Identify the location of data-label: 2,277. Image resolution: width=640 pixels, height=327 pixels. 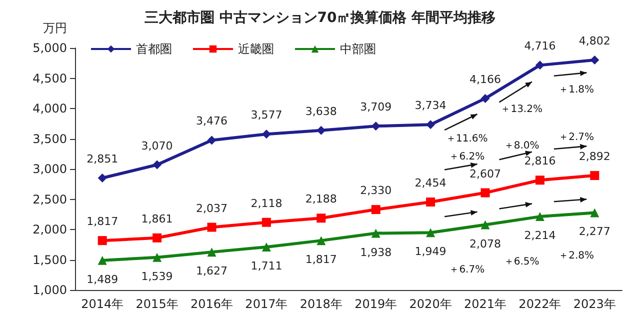
(594, 231).